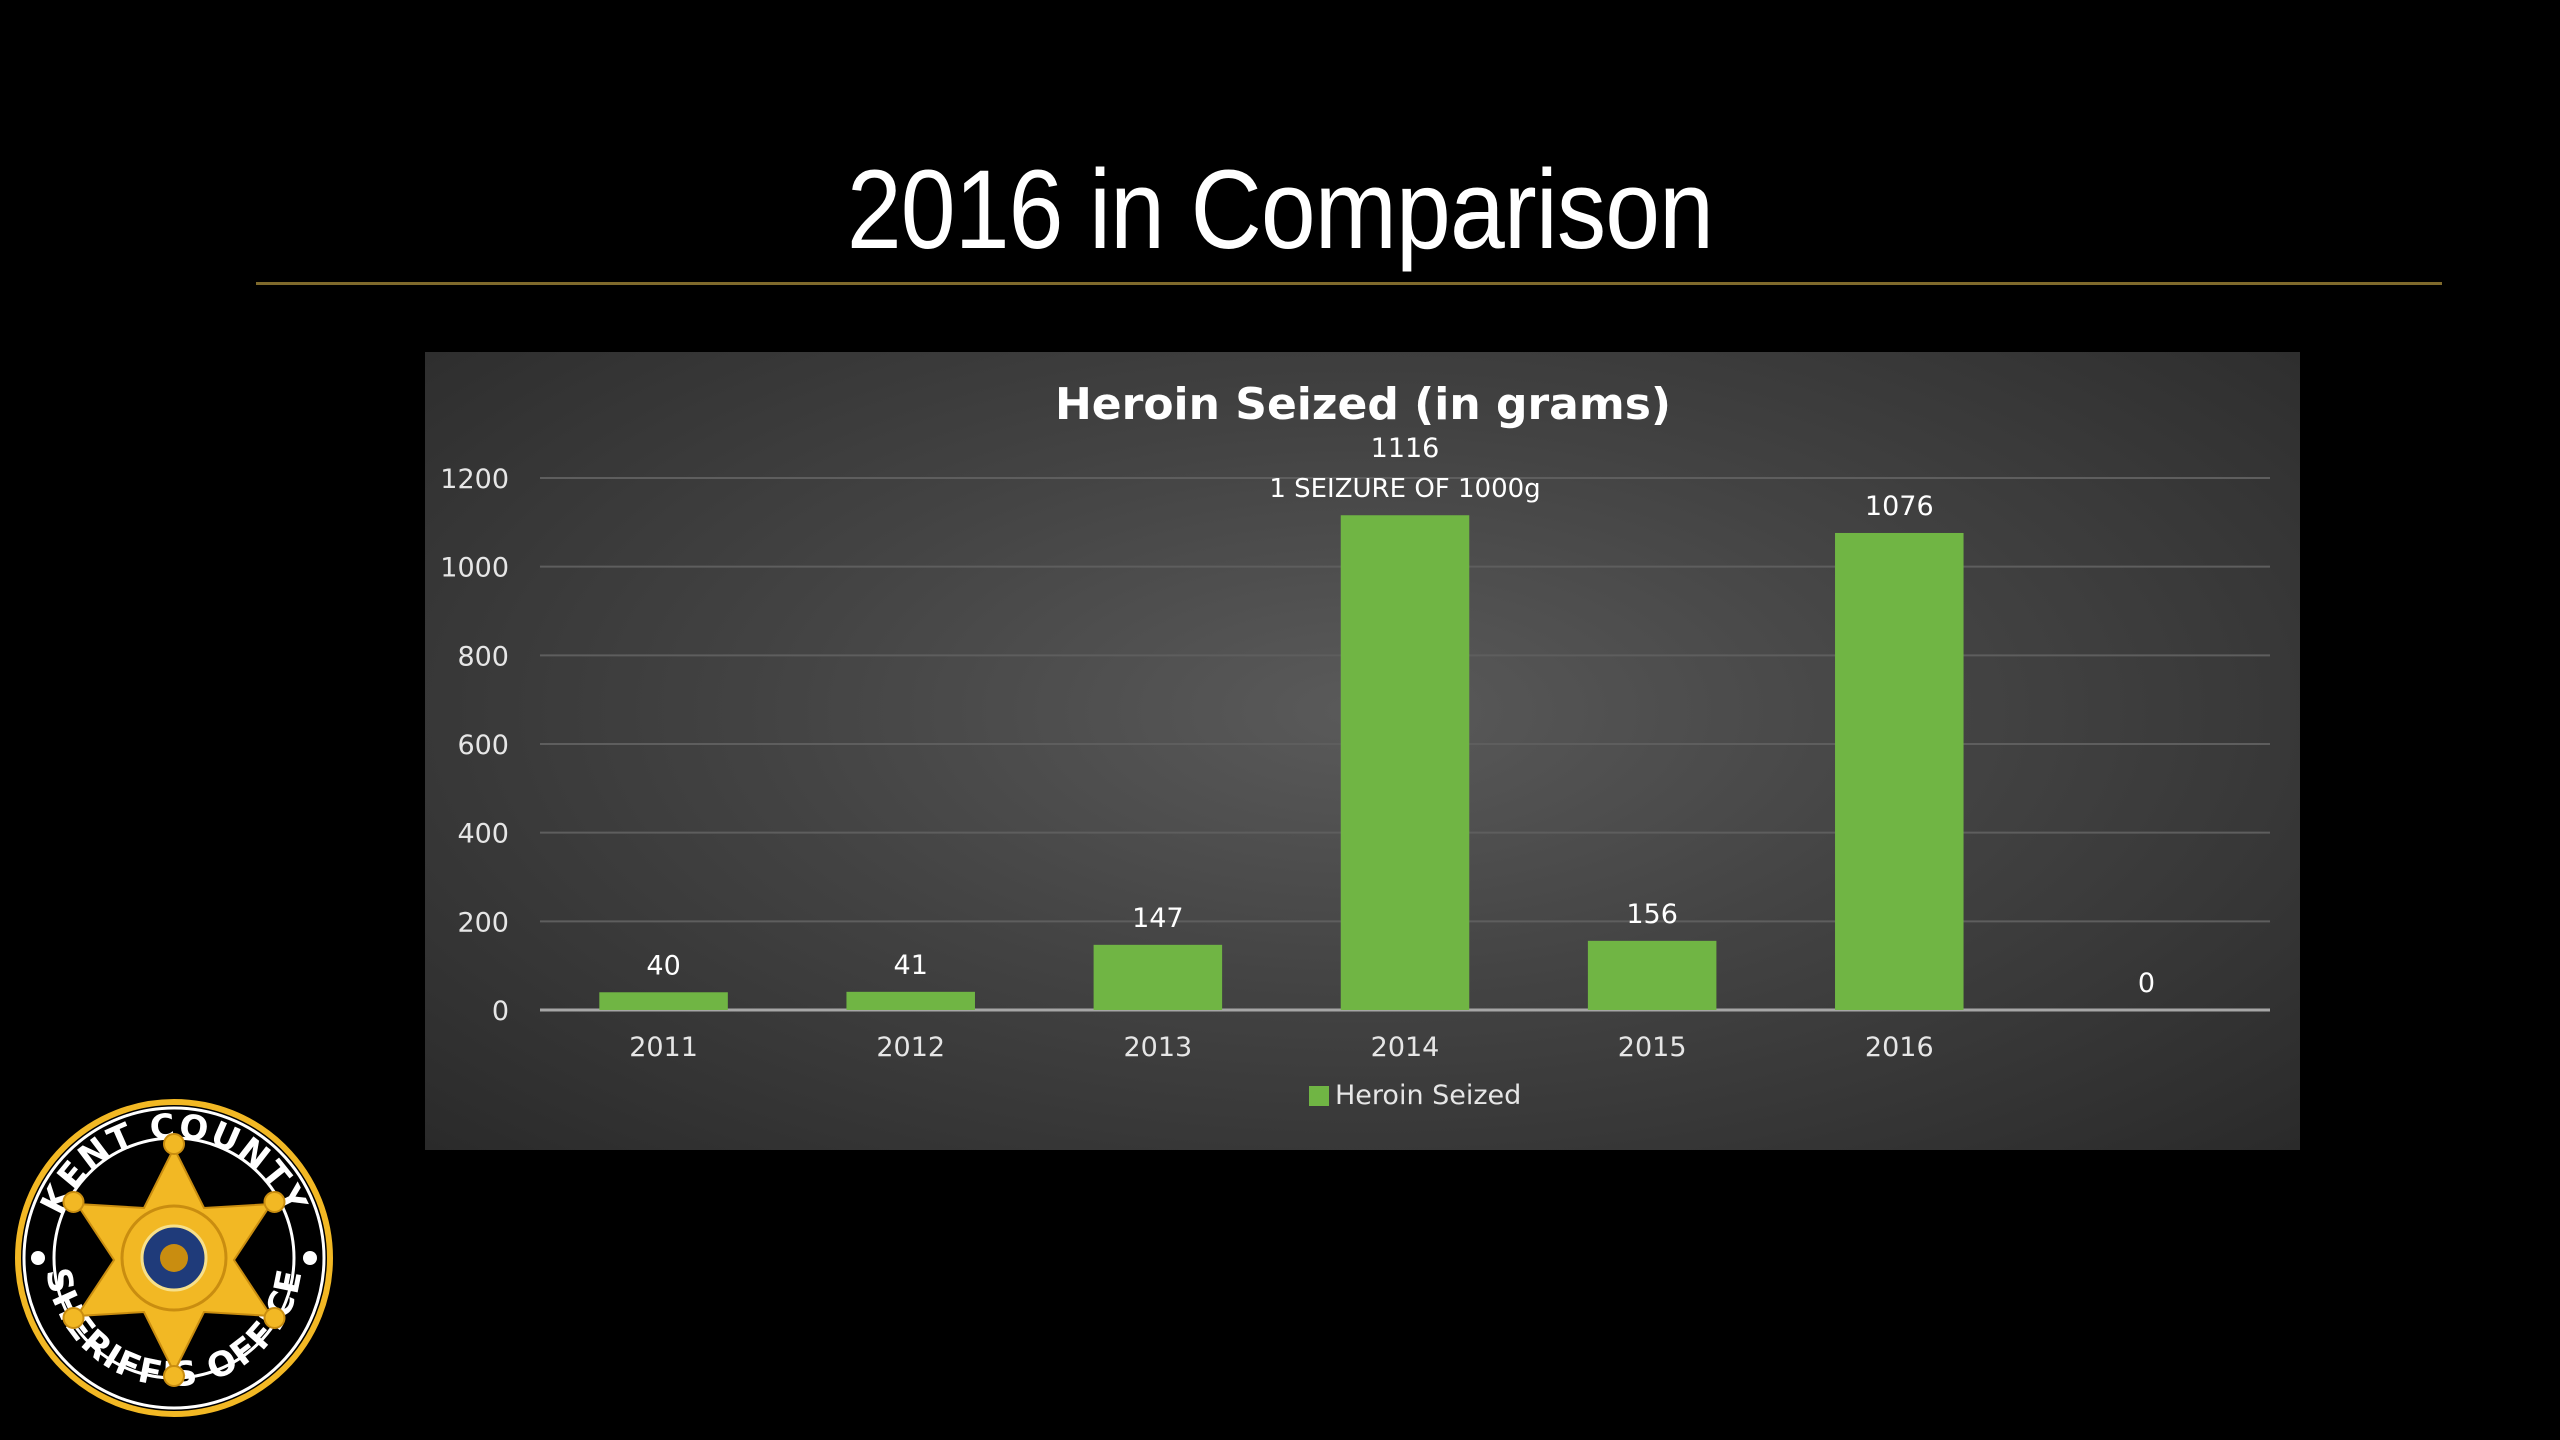  I want to click on bar-2014, so click(1405, 762).